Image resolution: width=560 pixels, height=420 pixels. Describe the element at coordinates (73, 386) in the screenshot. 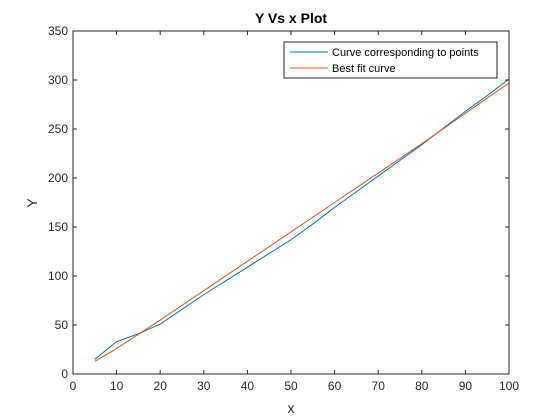

I see `x-tick-label: 0` at that location.